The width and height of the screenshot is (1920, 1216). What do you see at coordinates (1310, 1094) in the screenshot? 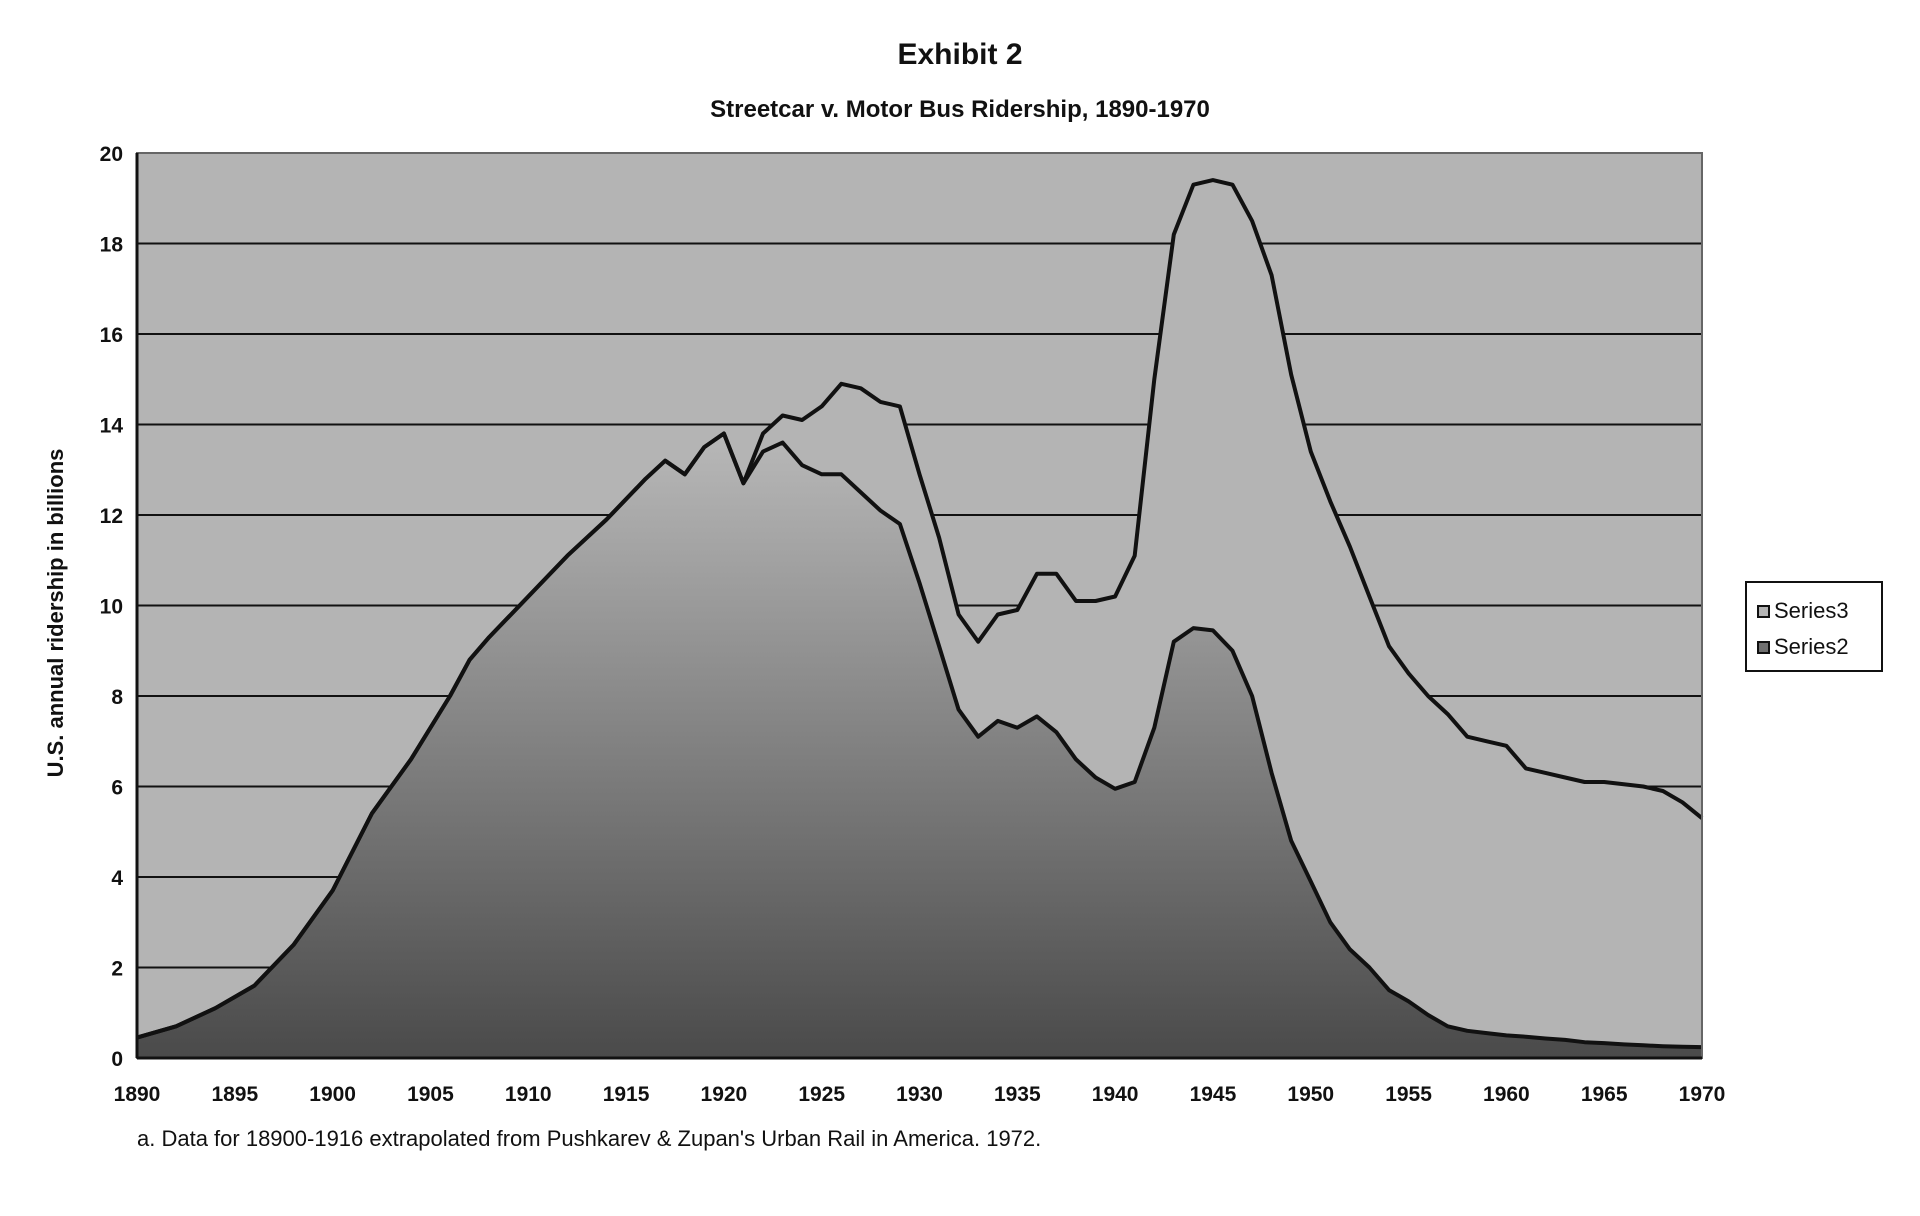
I see `x-tick-label: 1950` at bounding box center [1310, 1094].